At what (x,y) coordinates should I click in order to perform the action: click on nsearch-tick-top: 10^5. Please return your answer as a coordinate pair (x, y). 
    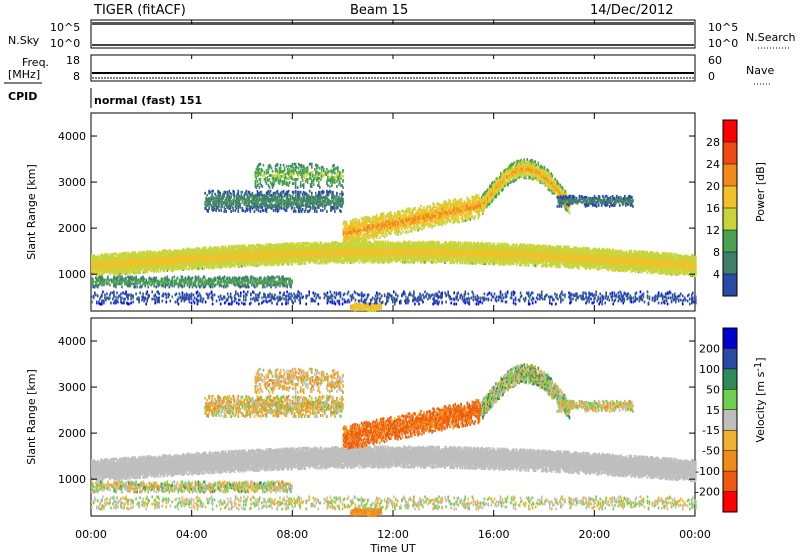
    Looking at the image, I should click on (723, 27).